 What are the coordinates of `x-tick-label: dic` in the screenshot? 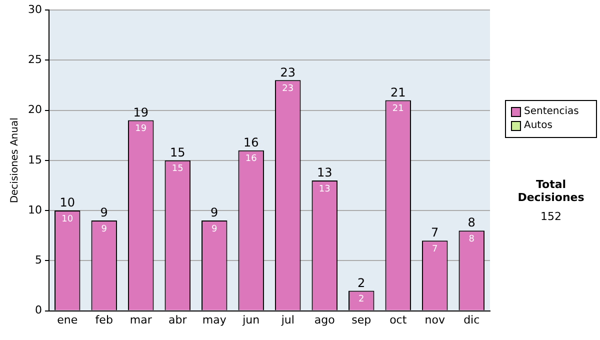 It's located at (472, 319).